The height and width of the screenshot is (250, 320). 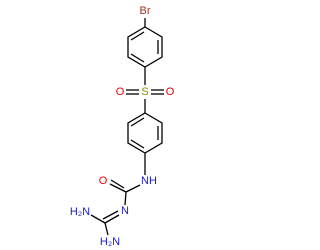 What do you see at coordinates (144, 92) in the screenshot?
I see `atom-label: S` at bounding box center [144, 92].